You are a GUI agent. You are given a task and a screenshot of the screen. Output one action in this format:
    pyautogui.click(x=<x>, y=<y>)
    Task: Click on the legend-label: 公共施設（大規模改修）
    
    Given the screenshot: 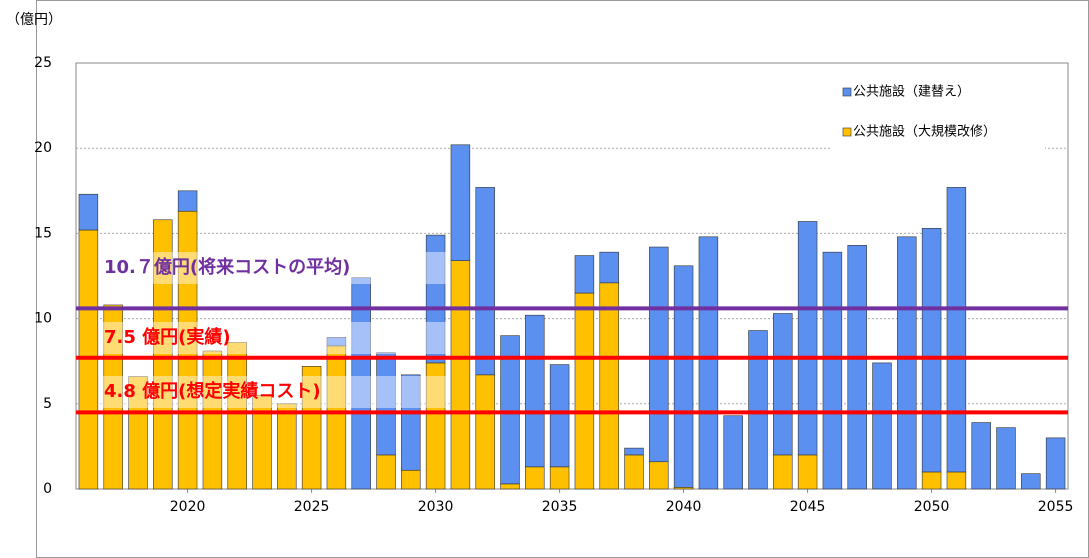 What is the action you would take?
    pyautogui.click(x=924, y=132)
    